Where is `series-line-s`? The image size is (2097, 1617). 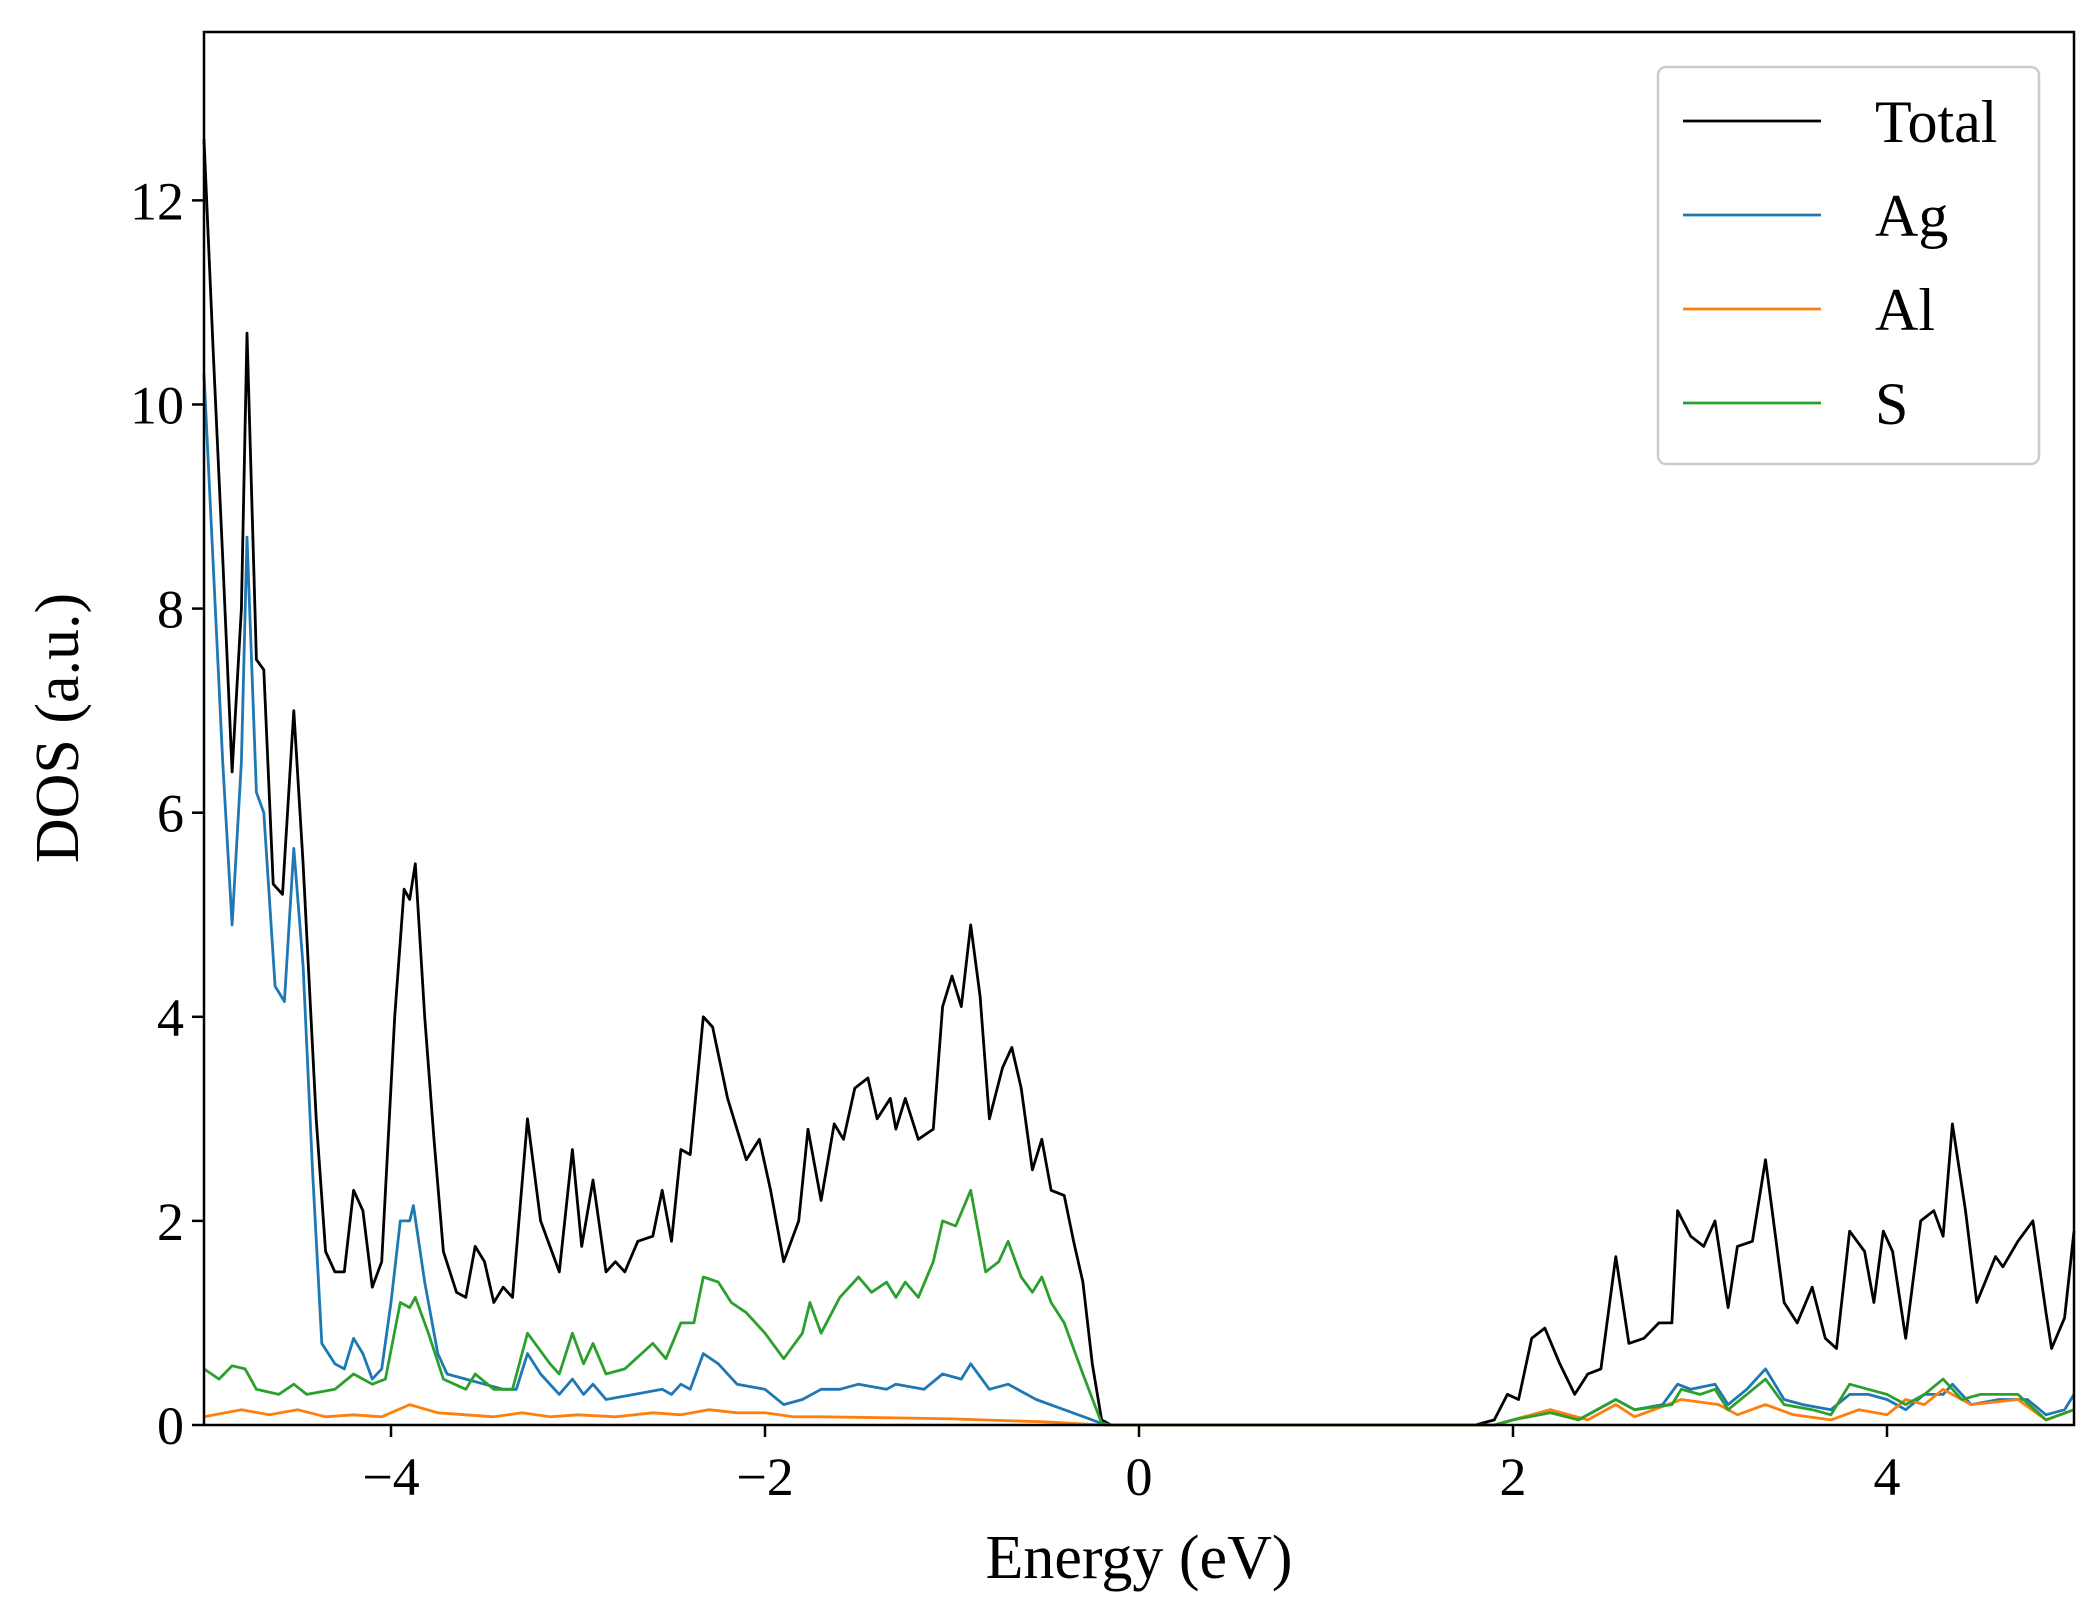
series-line-s is located at coordinates (1139, 1307).